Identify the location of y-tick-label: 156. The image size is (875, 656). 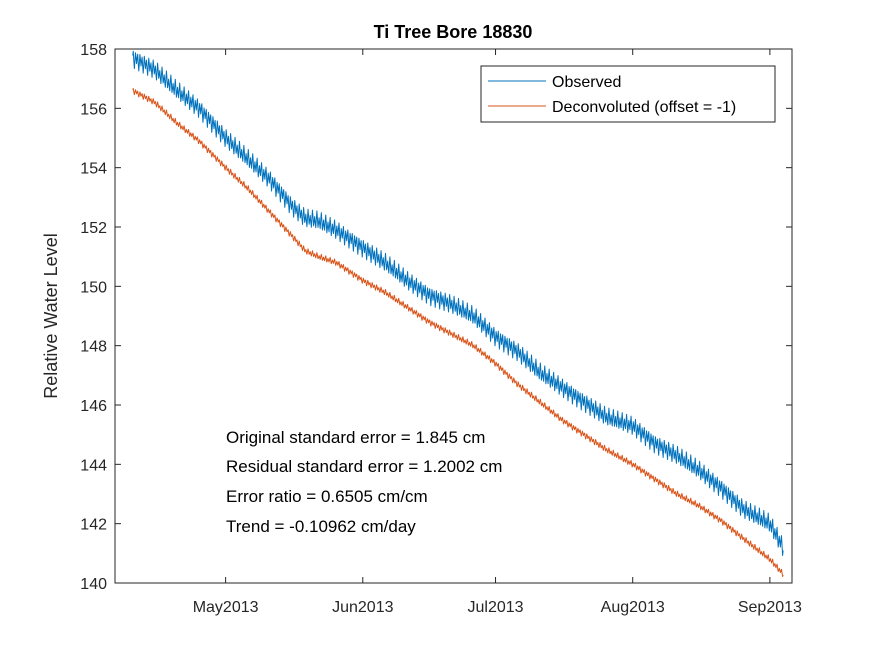
(93, 109).